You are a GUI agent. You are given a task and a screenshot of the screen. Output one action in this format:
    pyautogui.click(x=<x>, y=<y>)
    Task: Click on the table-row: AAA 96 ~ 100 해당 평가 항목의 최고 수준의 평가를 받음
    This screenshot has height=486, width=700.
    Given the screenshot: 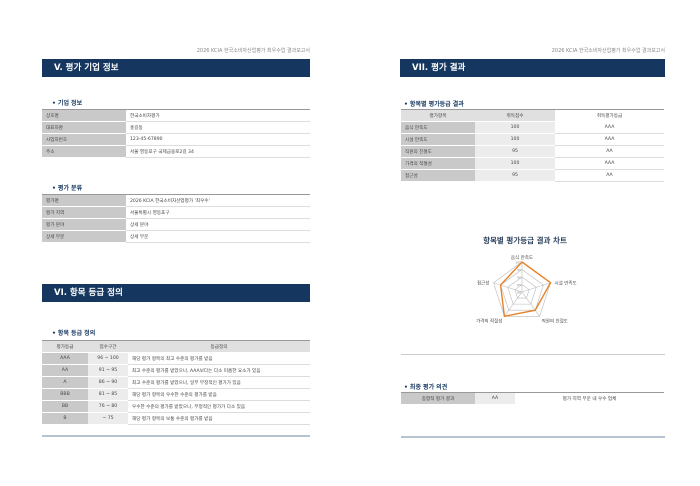 What is the action you would take?
    pyautogui.click(x=176, y=358)
    